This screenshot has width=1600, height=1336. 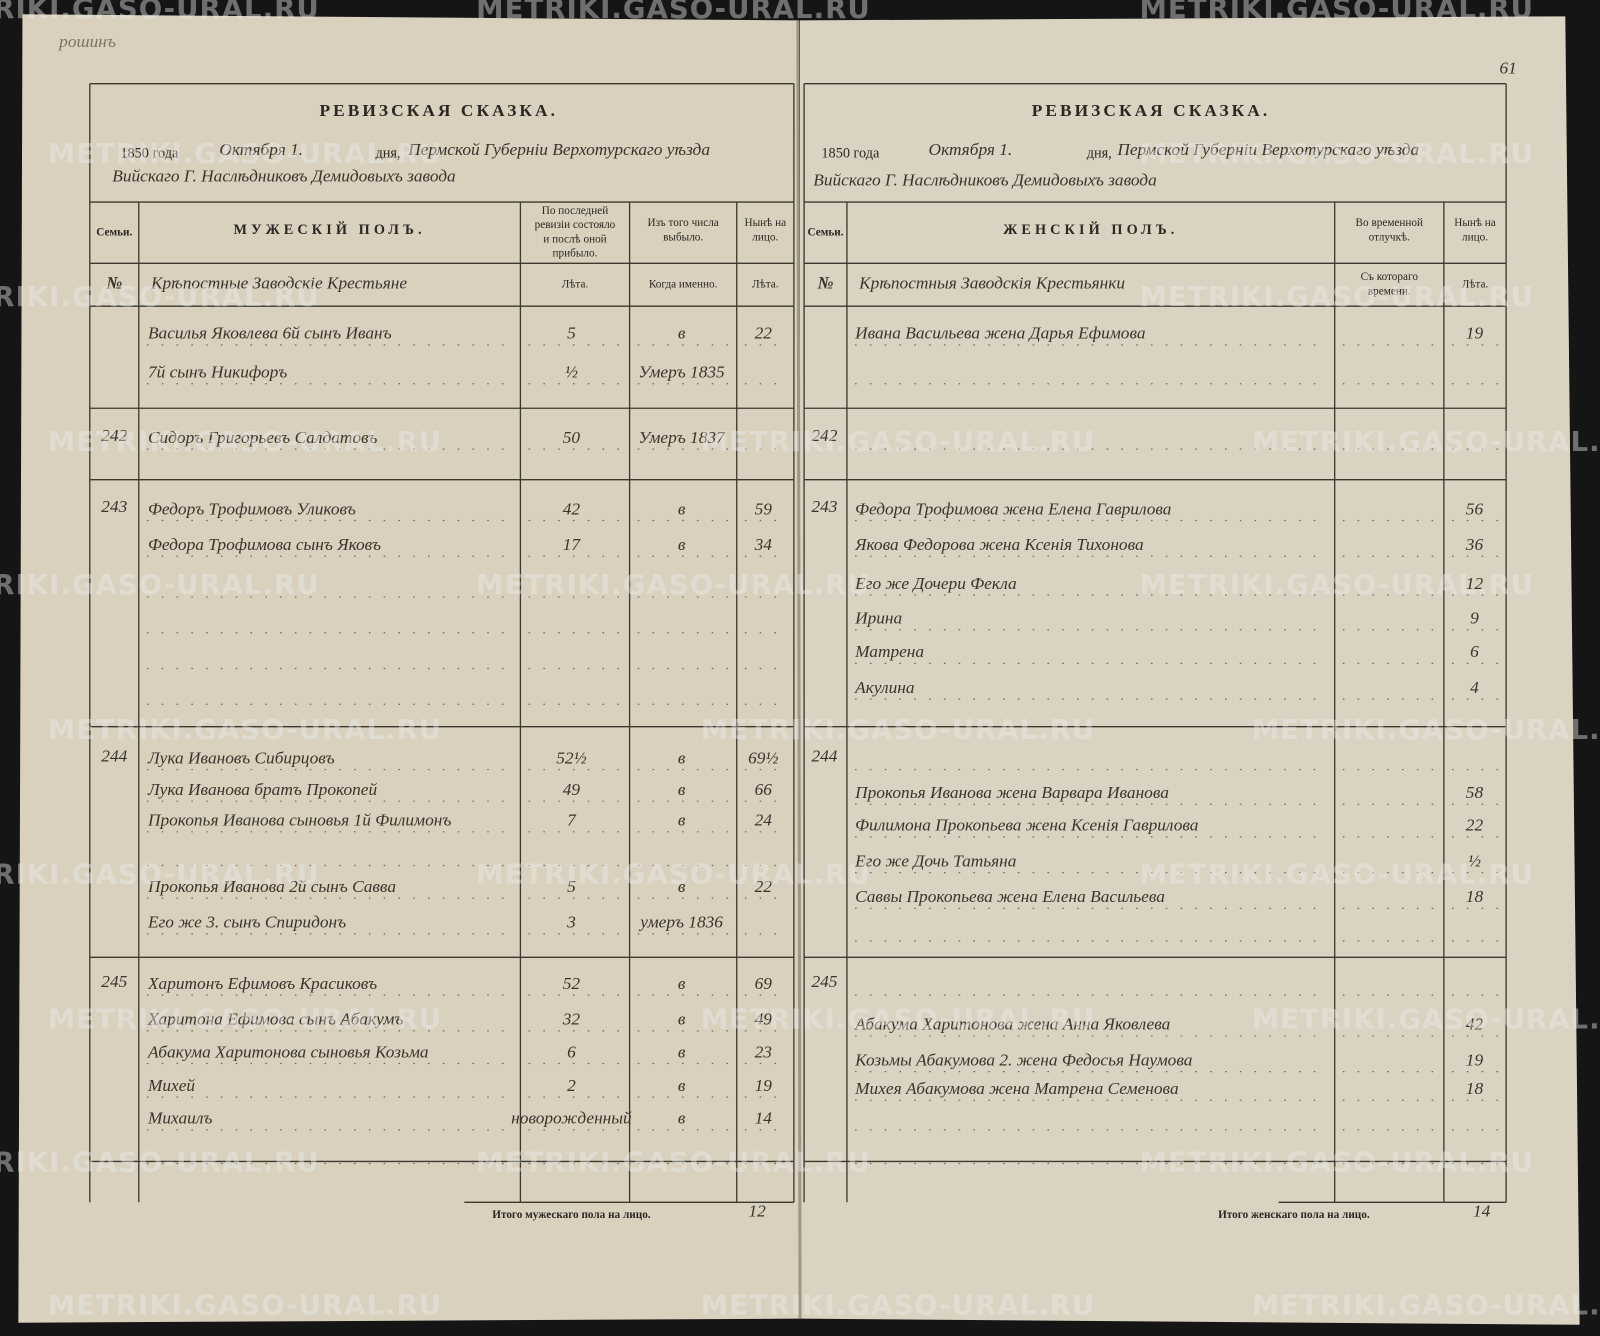 I want to click on entry-present: 23, so click(x=764, y=1051).